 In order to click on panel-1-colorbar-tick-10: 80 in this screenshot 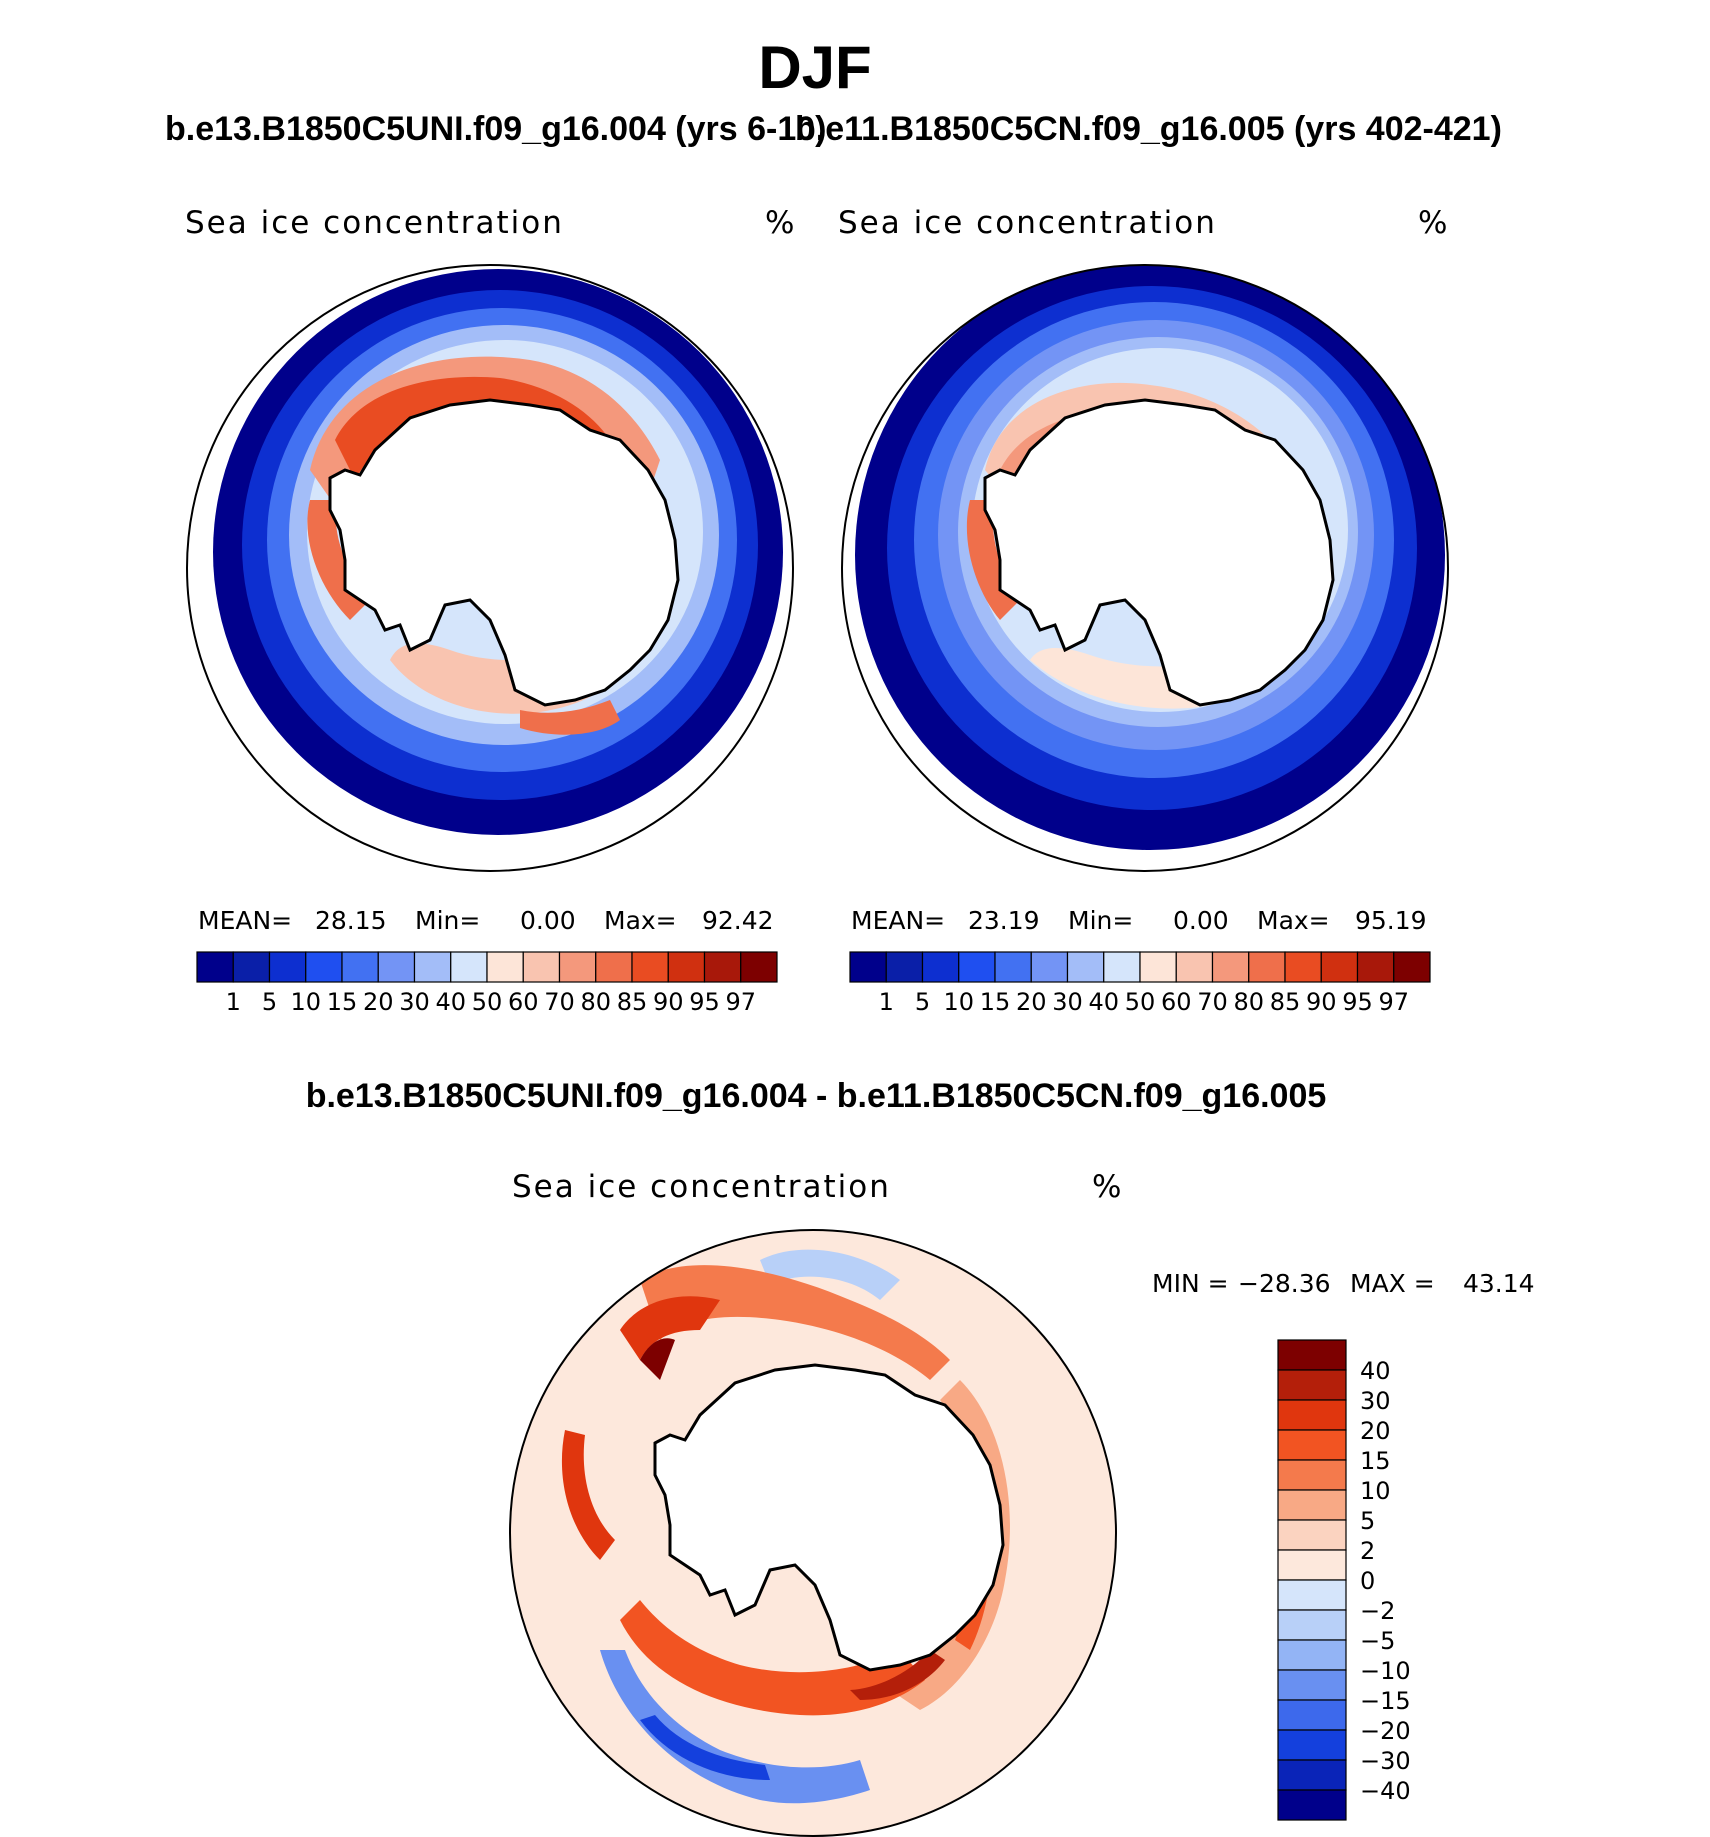, I will do `click(595, 1002)`.